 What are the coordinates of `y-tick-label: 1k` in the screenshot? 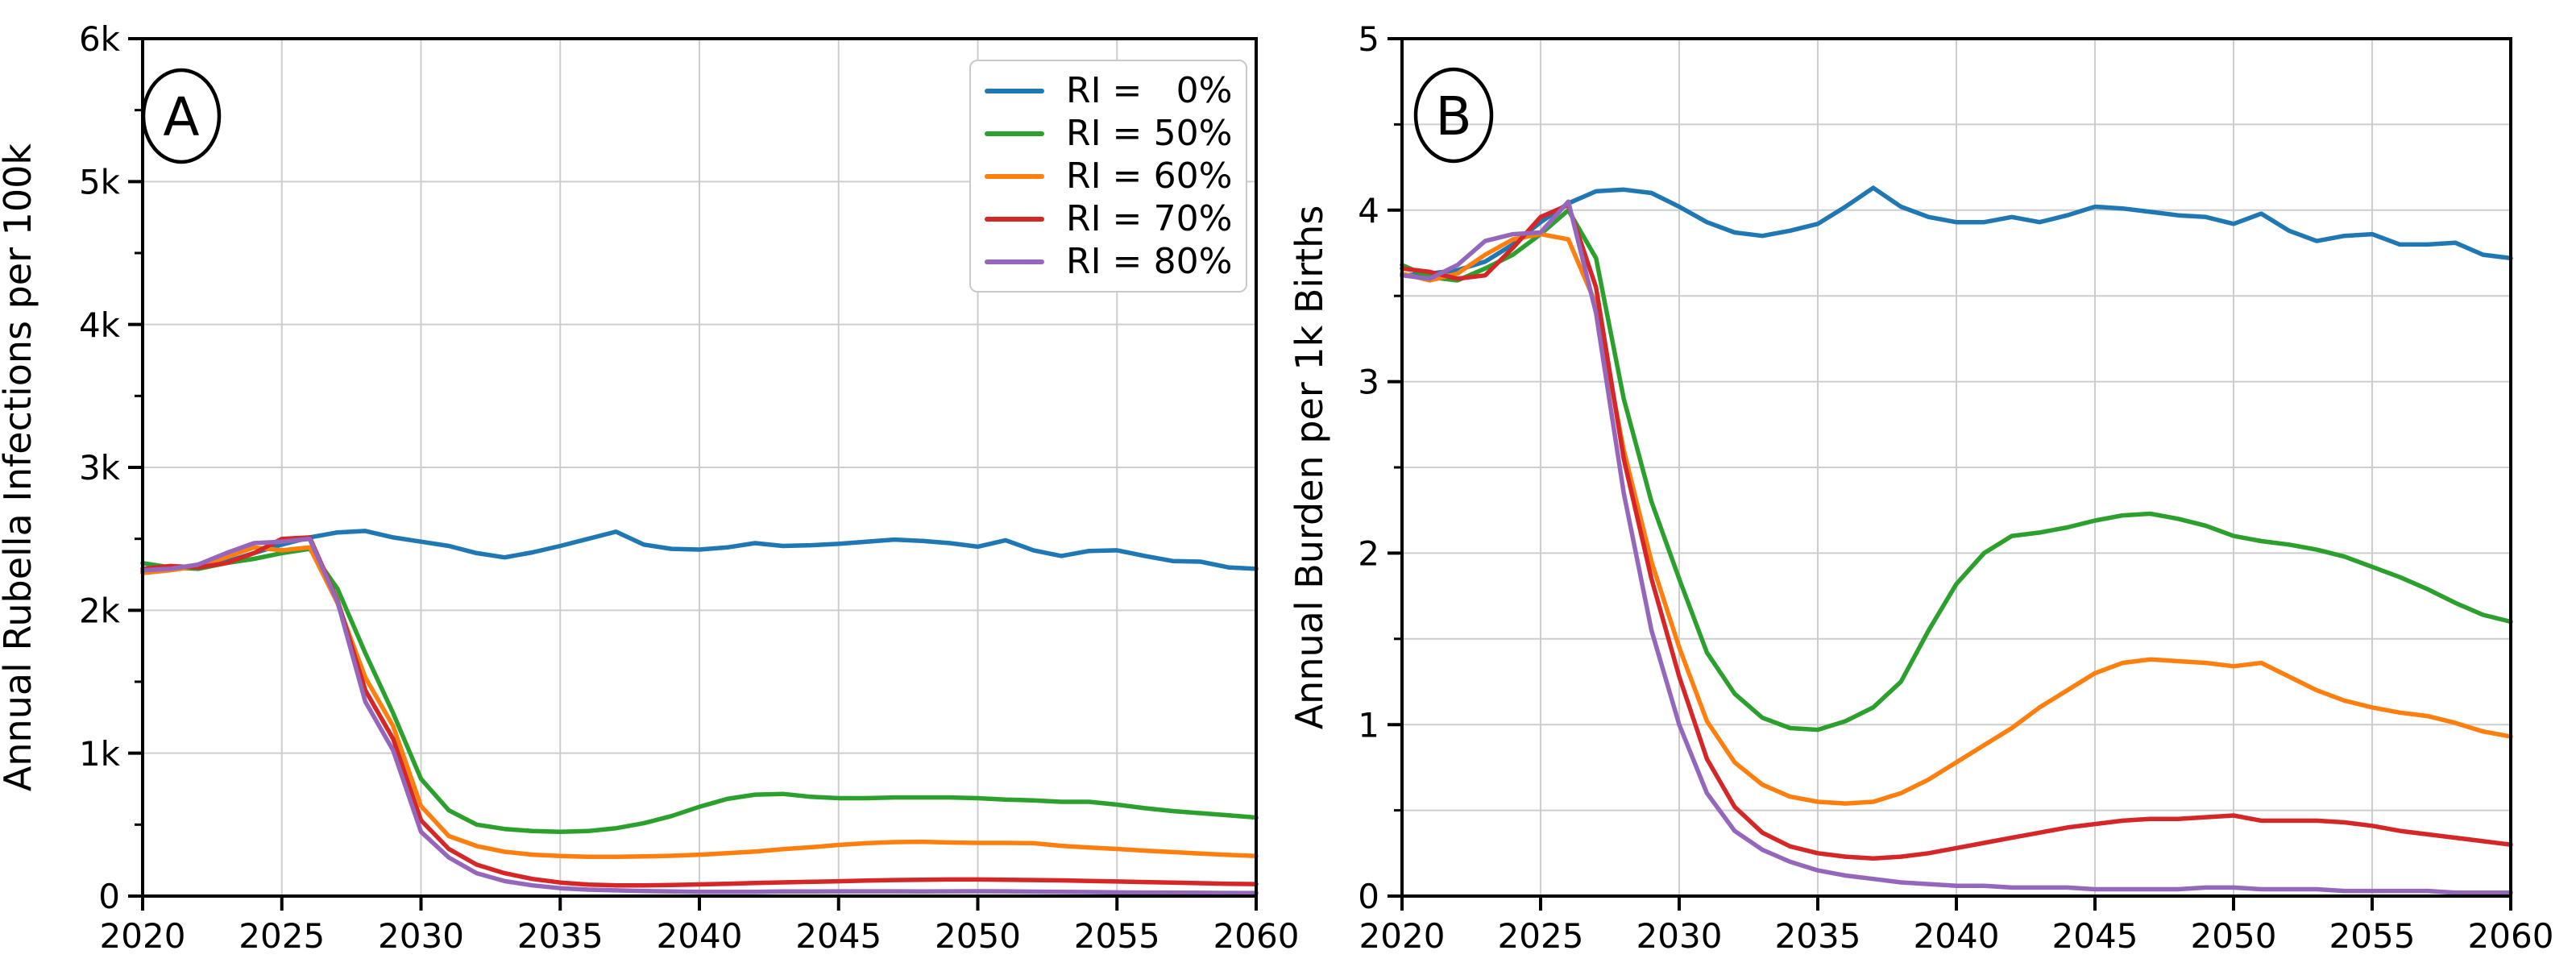 It's located at (100, 754).